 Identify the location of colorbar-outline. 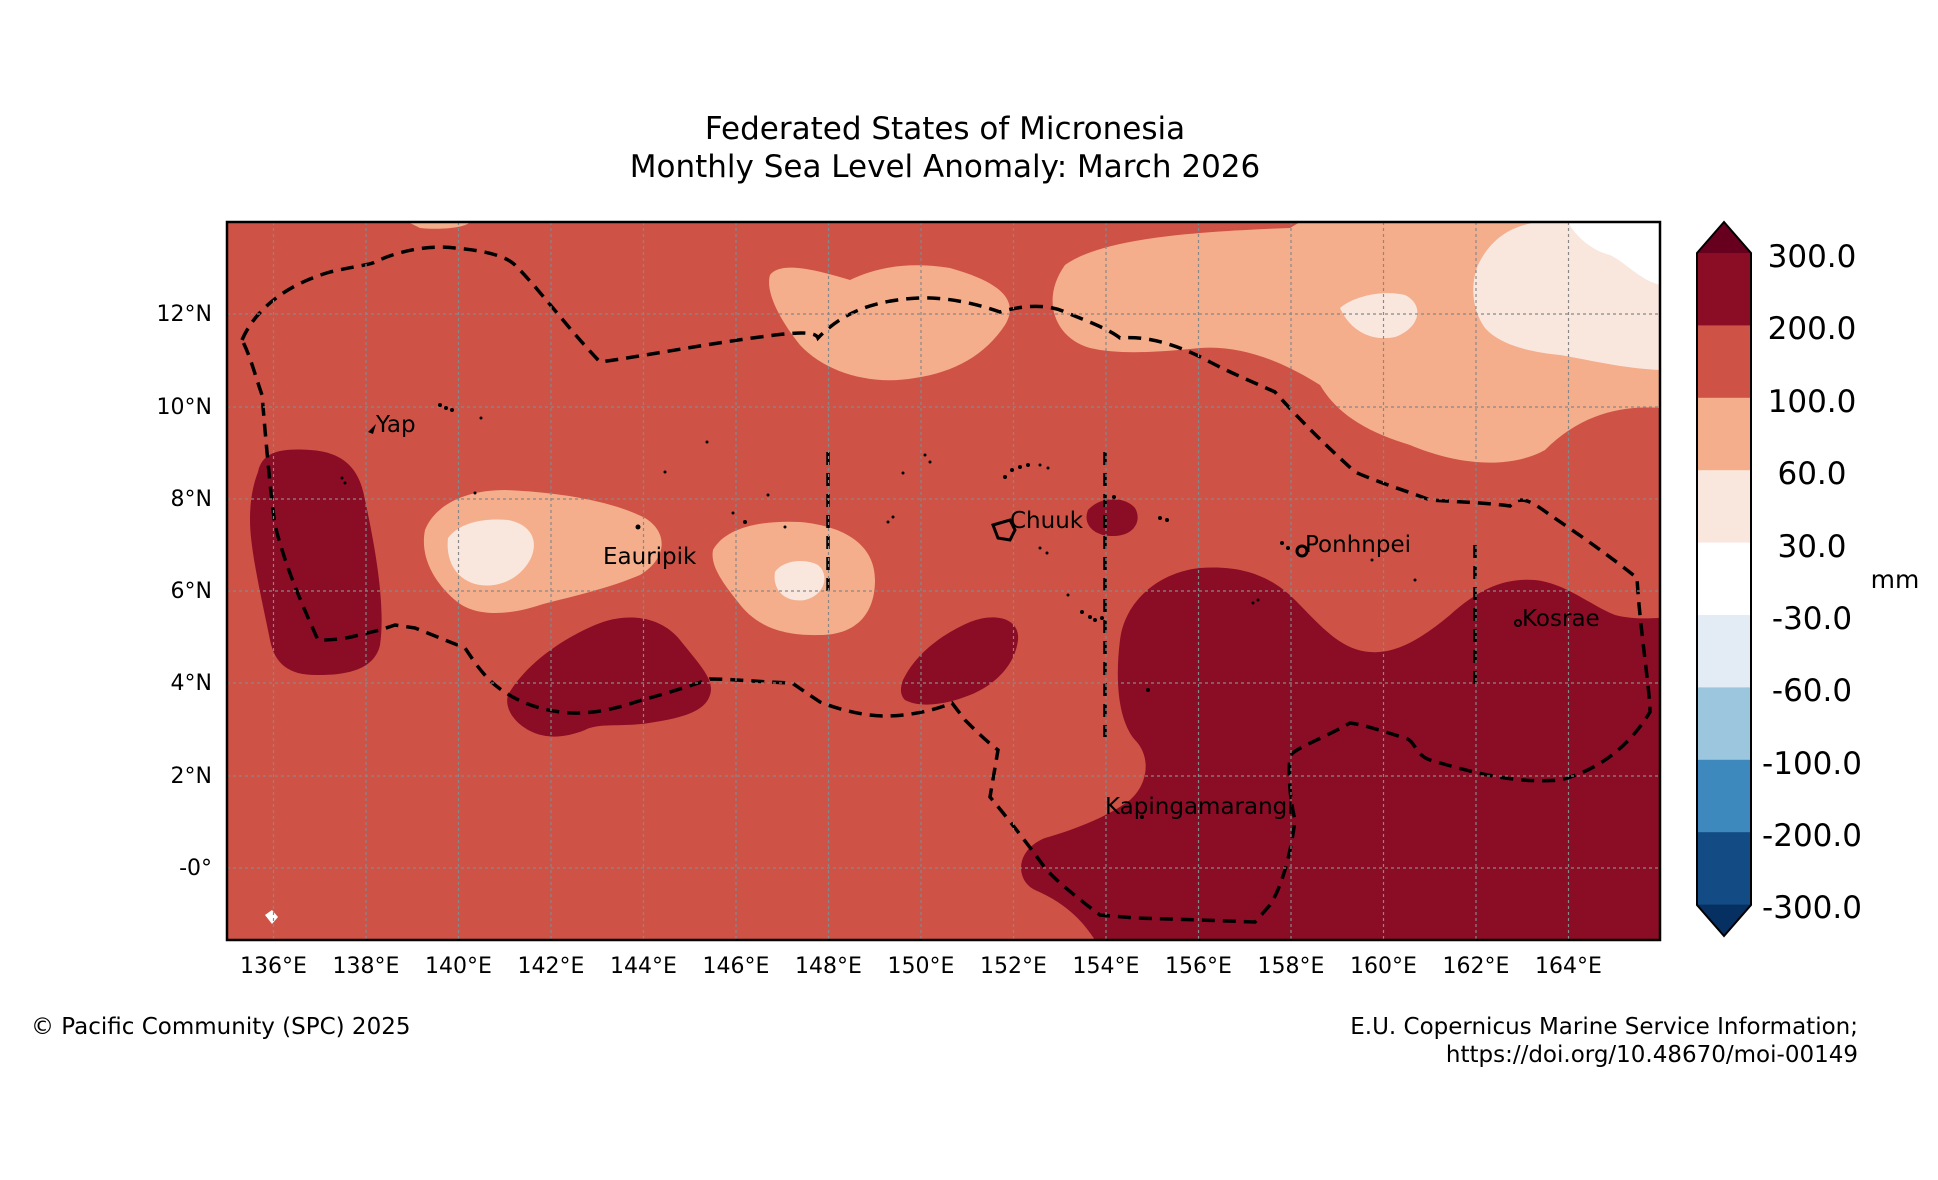
(1724, 579).